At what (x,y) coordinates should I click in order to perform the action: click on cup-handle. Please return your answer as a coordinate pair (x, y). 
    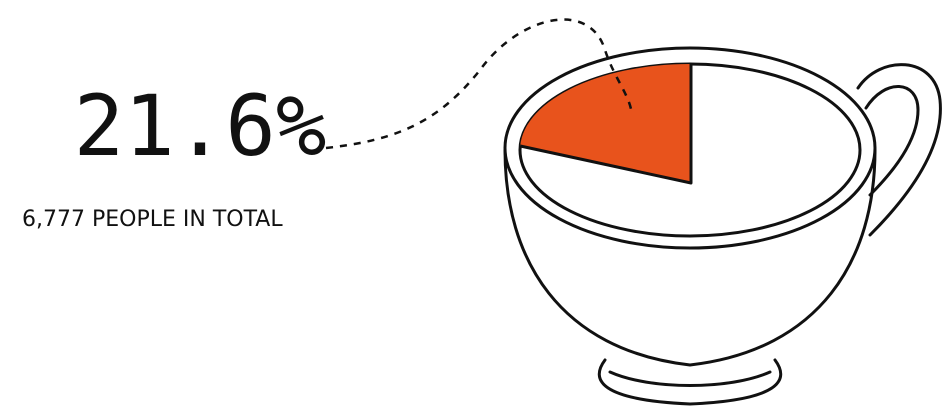
    Looking at the image, I should click on (899, 150).